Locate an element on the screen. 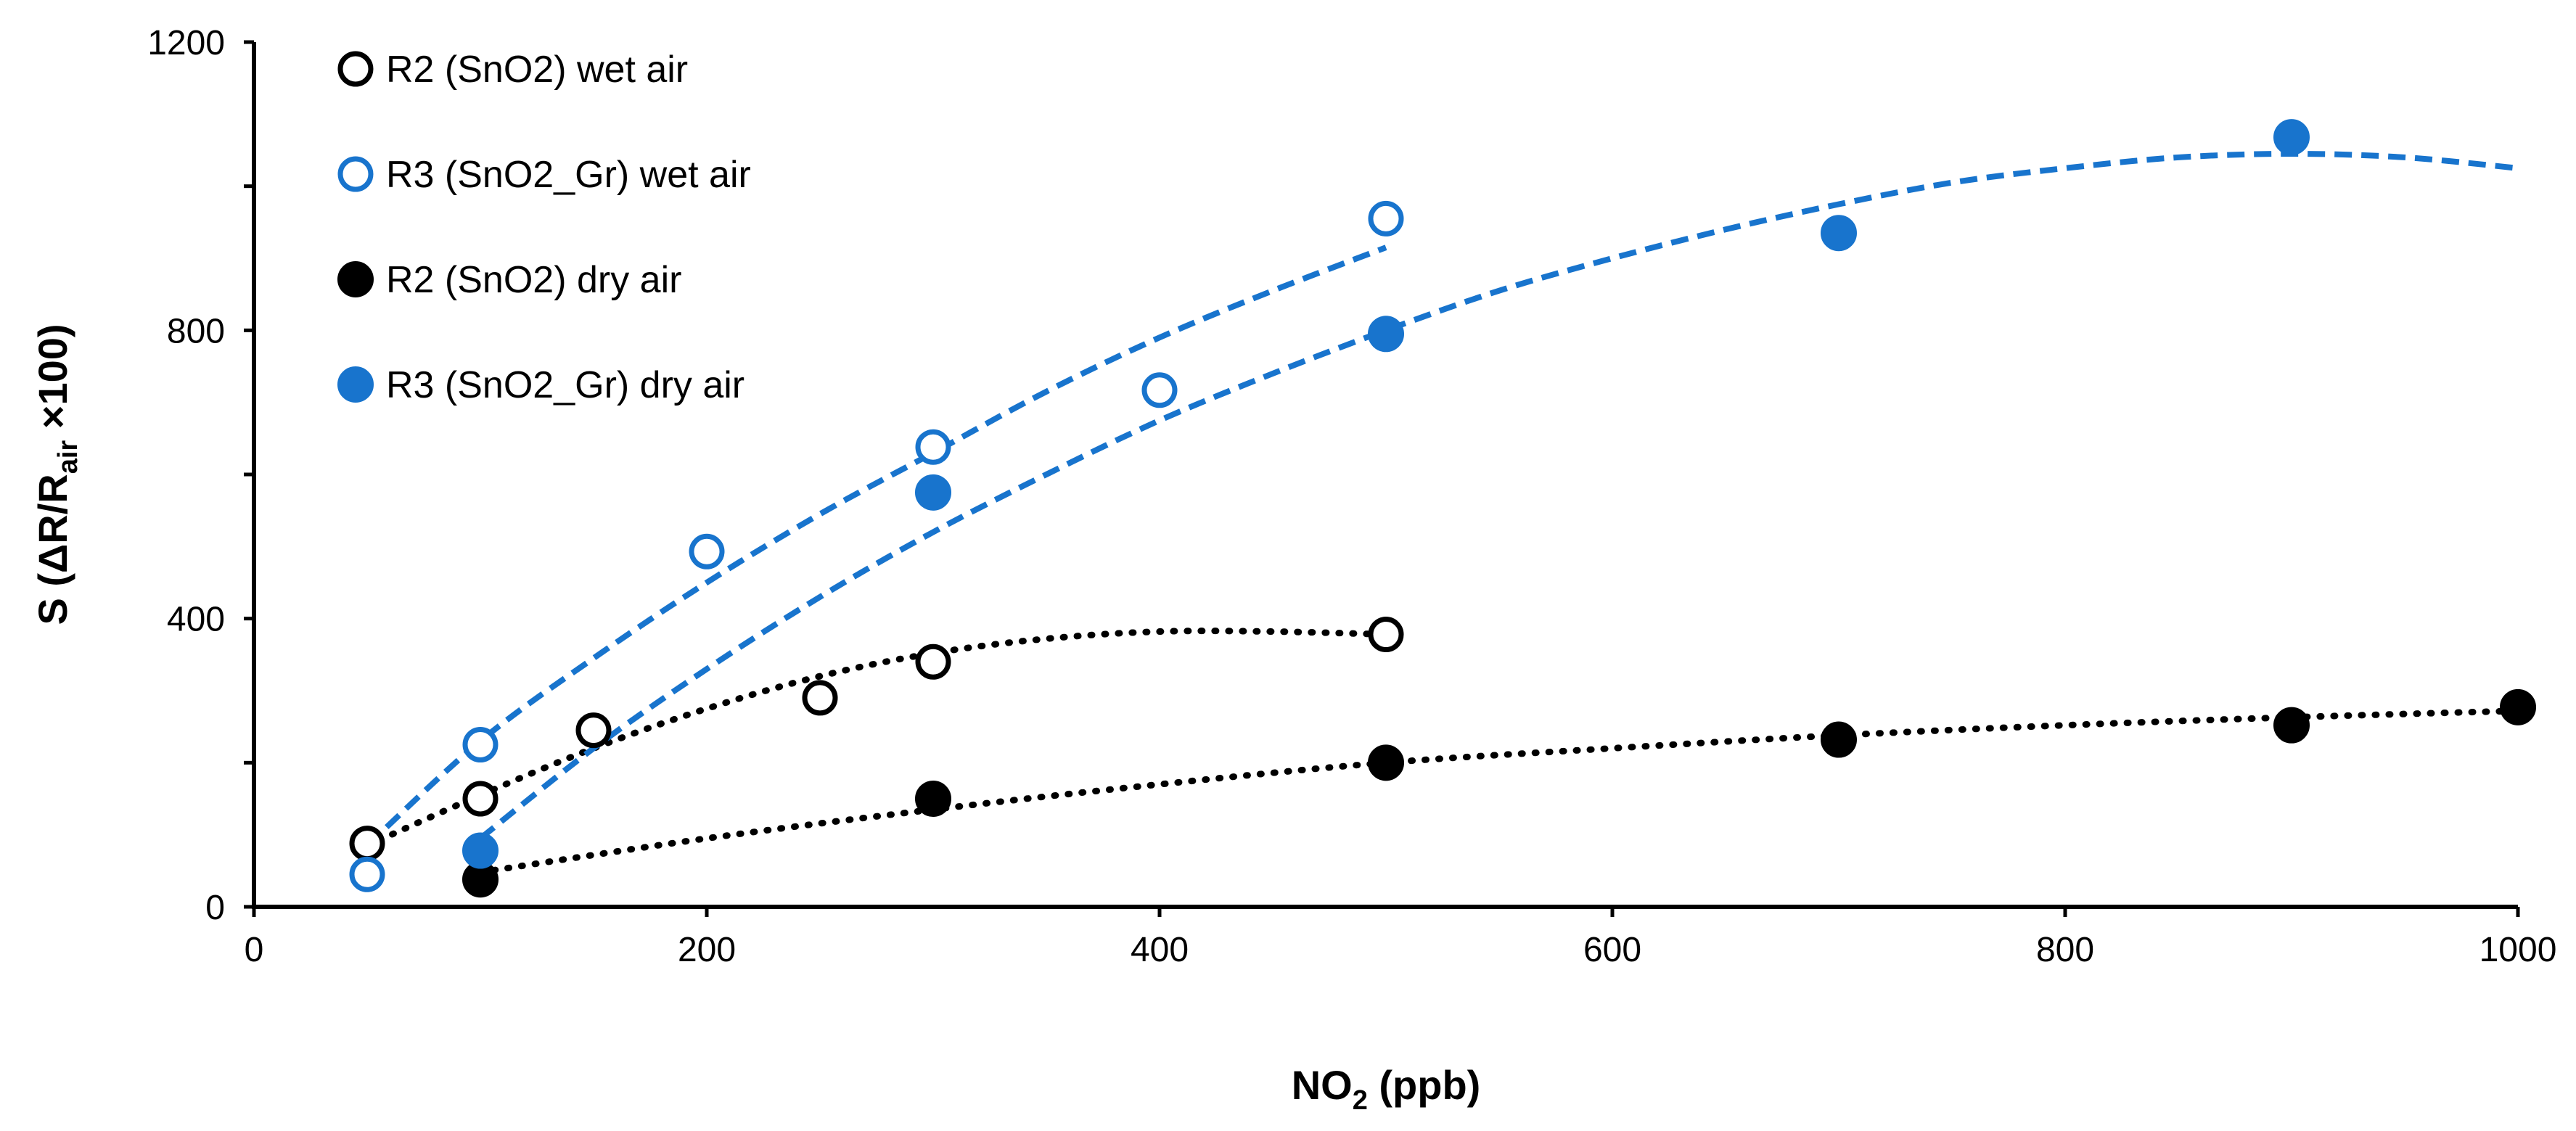  legend-label: R2 (SnO2) wet air is located at coordinates (537, 70).